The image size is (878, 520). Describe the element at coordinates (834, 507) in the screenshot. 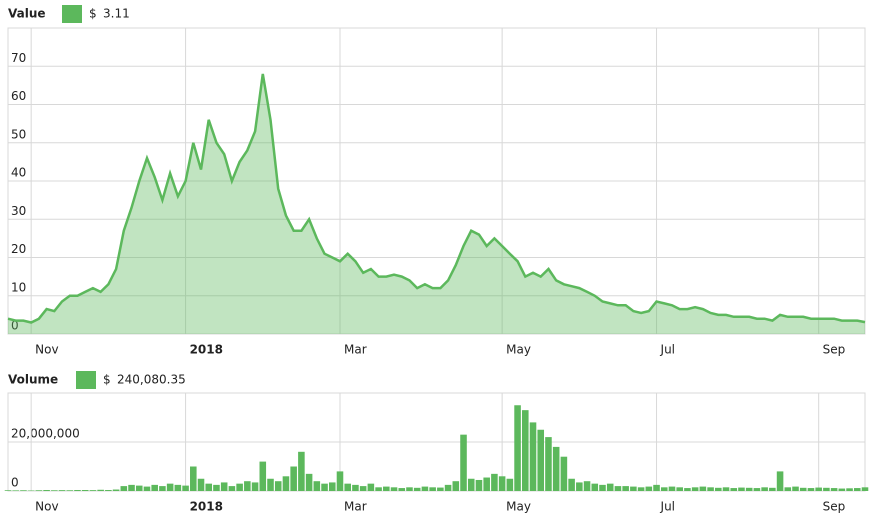

I see `x-tick-label: Sep` at that location.